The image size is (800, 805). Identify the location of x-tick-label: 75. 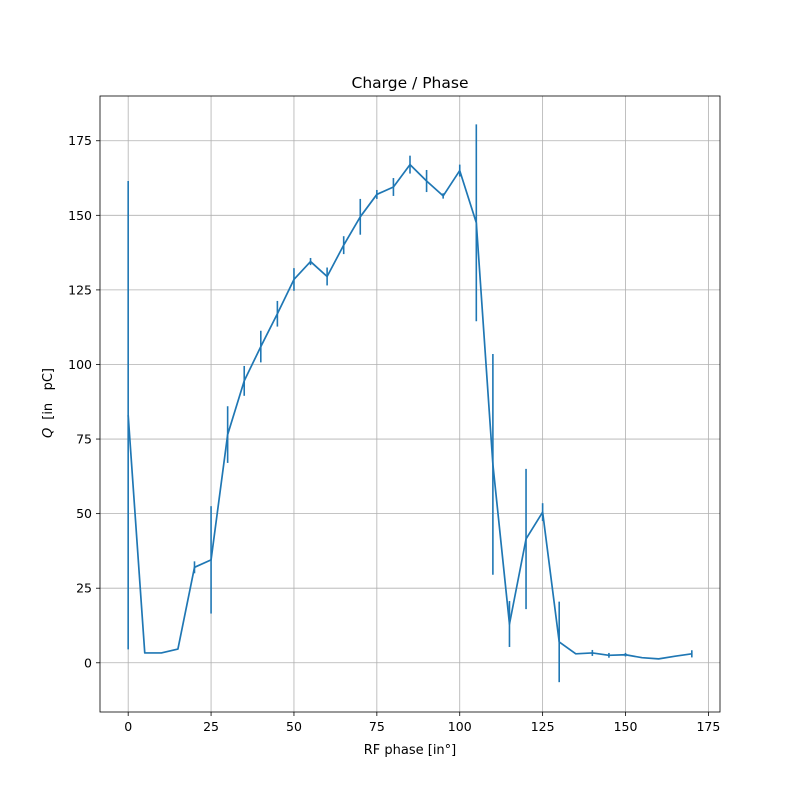
(377, 726).